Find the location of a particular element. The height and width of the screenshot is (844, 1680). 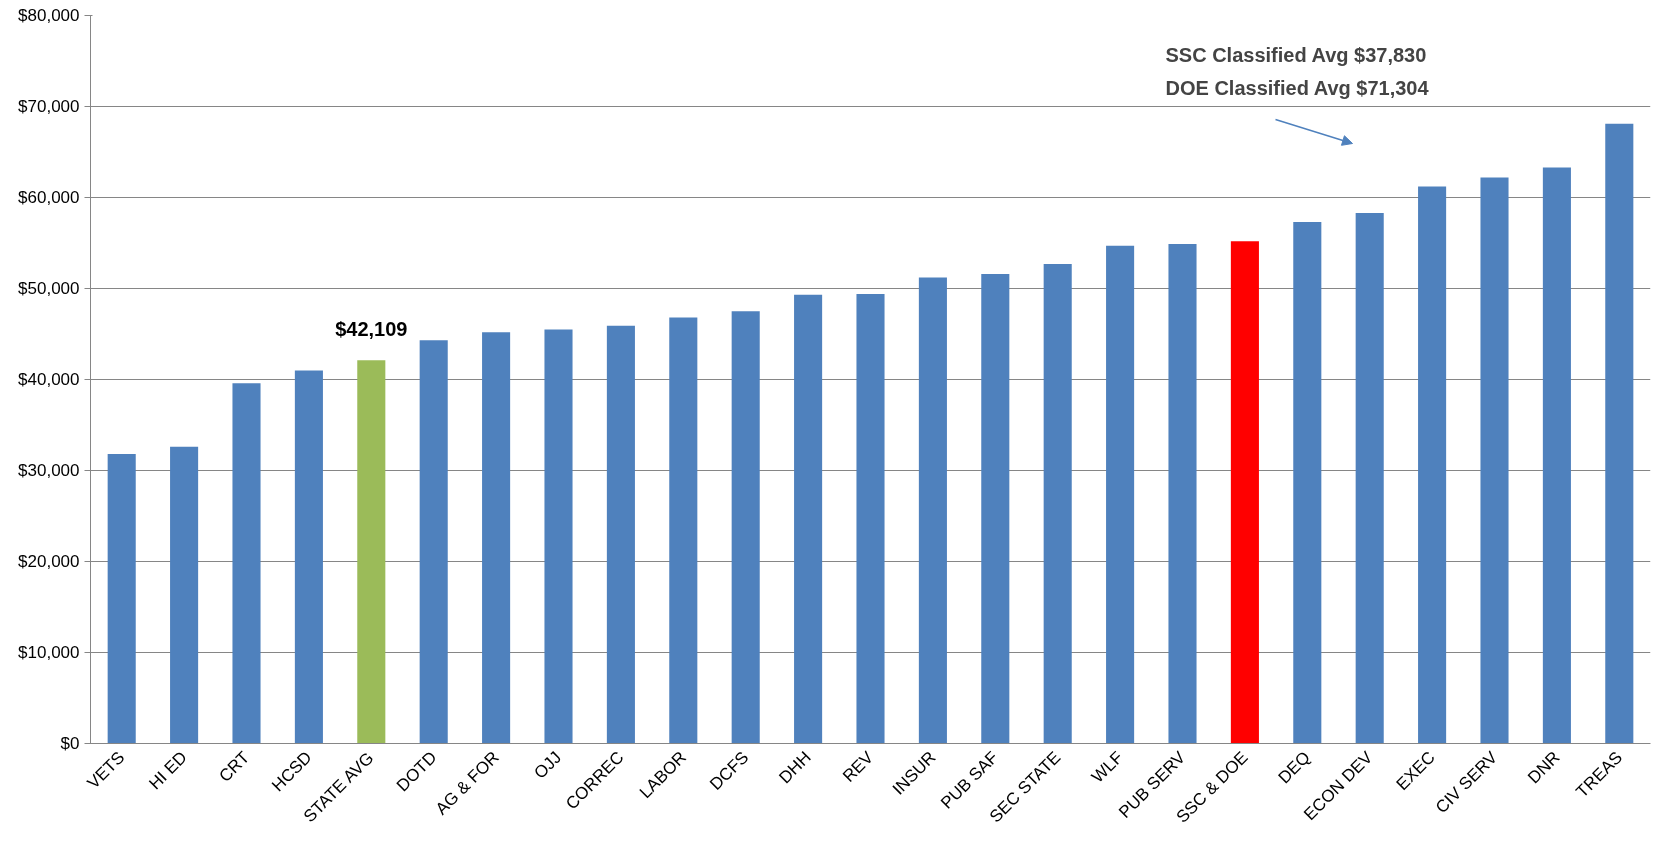

y-tick-label: $80,000 is located at coordinates (49, 15).